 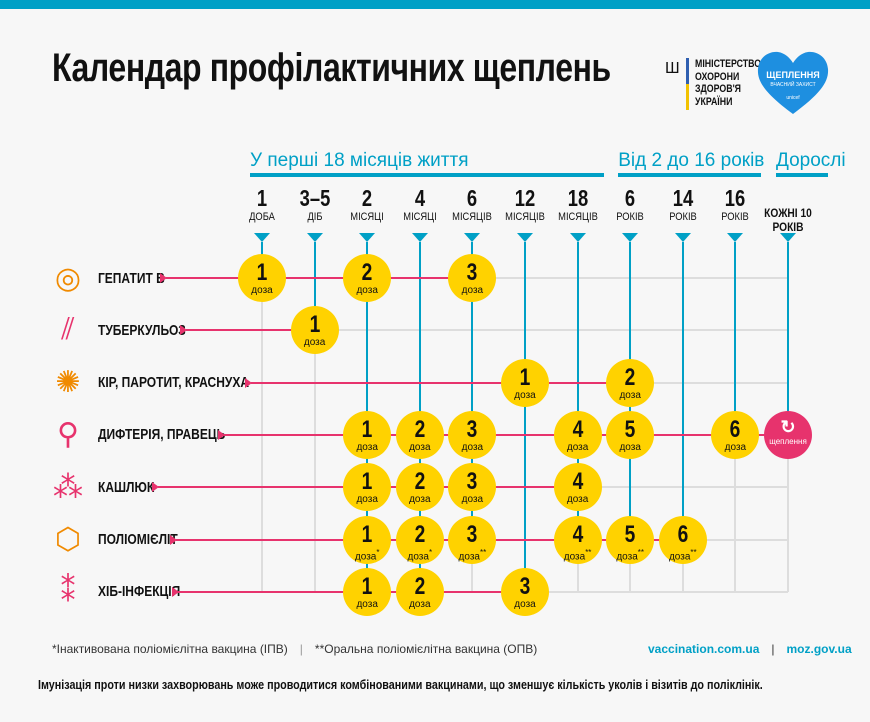 I want to click on column-header: 4 МІСЯЦІ, so click(x=420, y=205).